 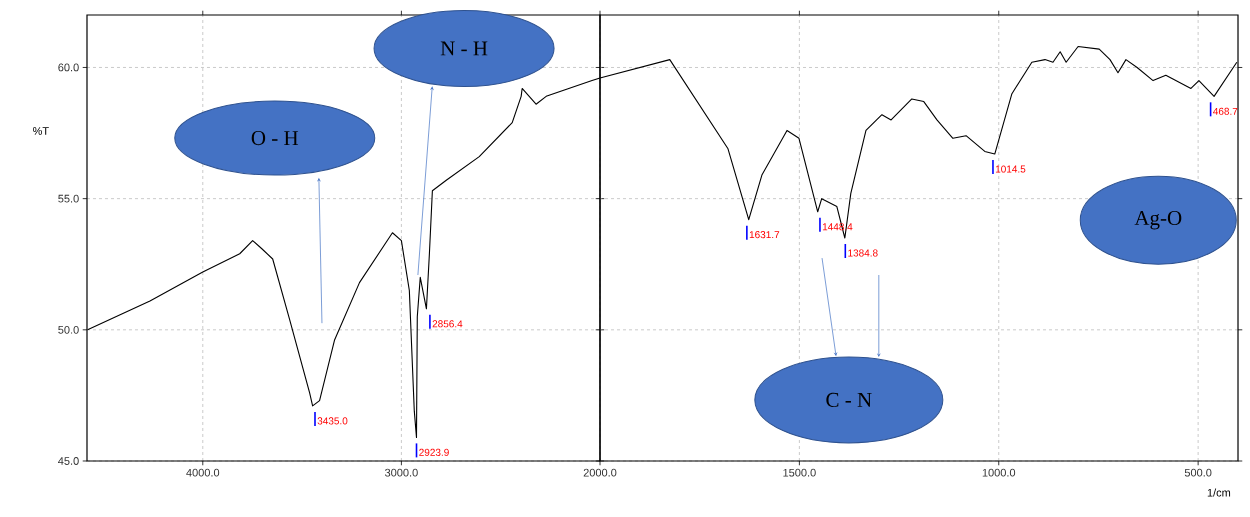 I want to click on x-tick-label: 500.0, so click(x=1198, y=472).